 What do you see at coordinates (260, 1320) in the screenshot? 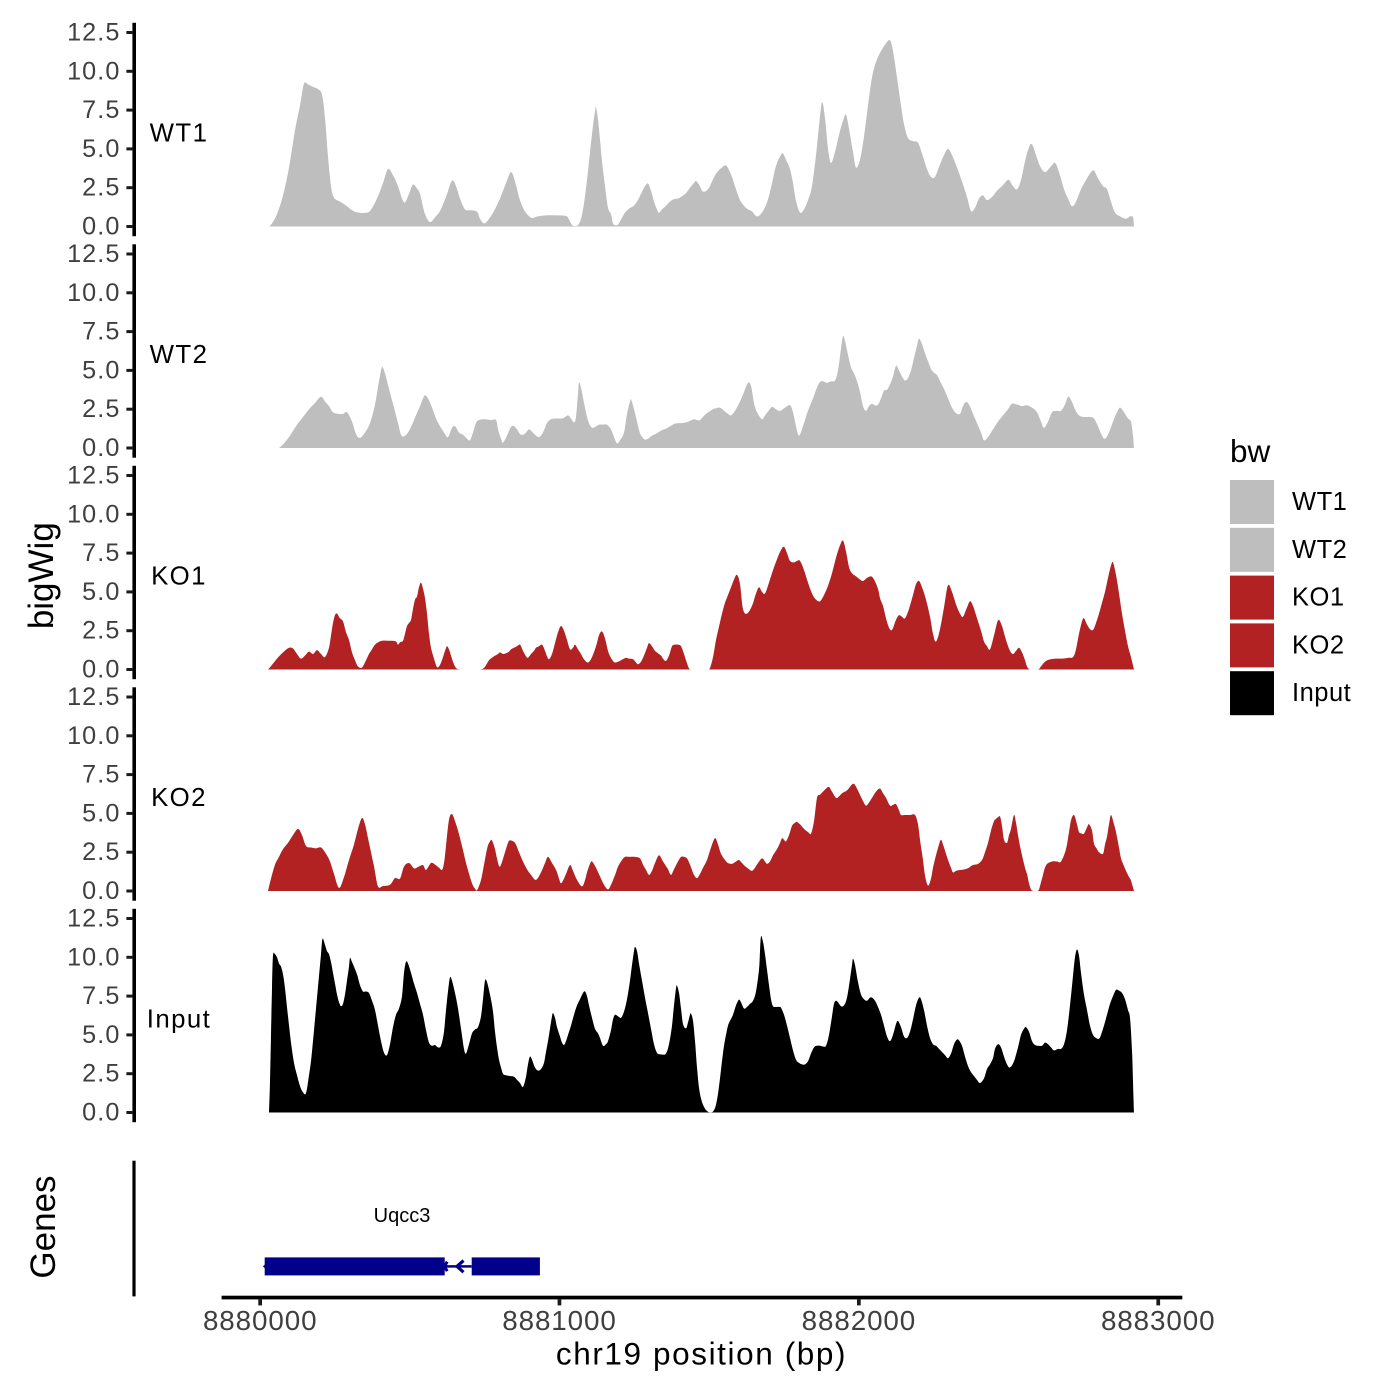
I see `svg-text: 8880000` at bounding box center [260, 1320].